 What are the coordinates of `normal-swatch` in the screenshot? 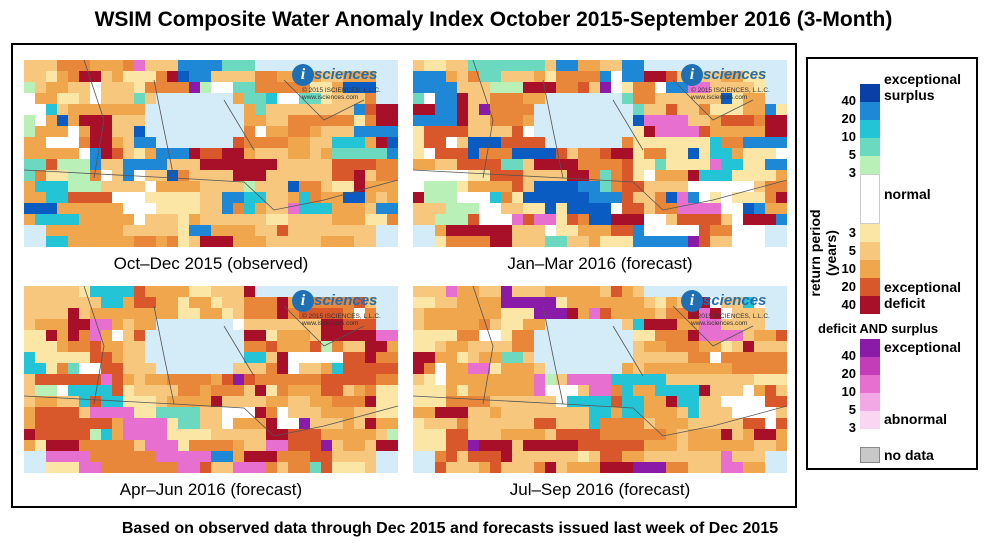 It's located at (870, 199).